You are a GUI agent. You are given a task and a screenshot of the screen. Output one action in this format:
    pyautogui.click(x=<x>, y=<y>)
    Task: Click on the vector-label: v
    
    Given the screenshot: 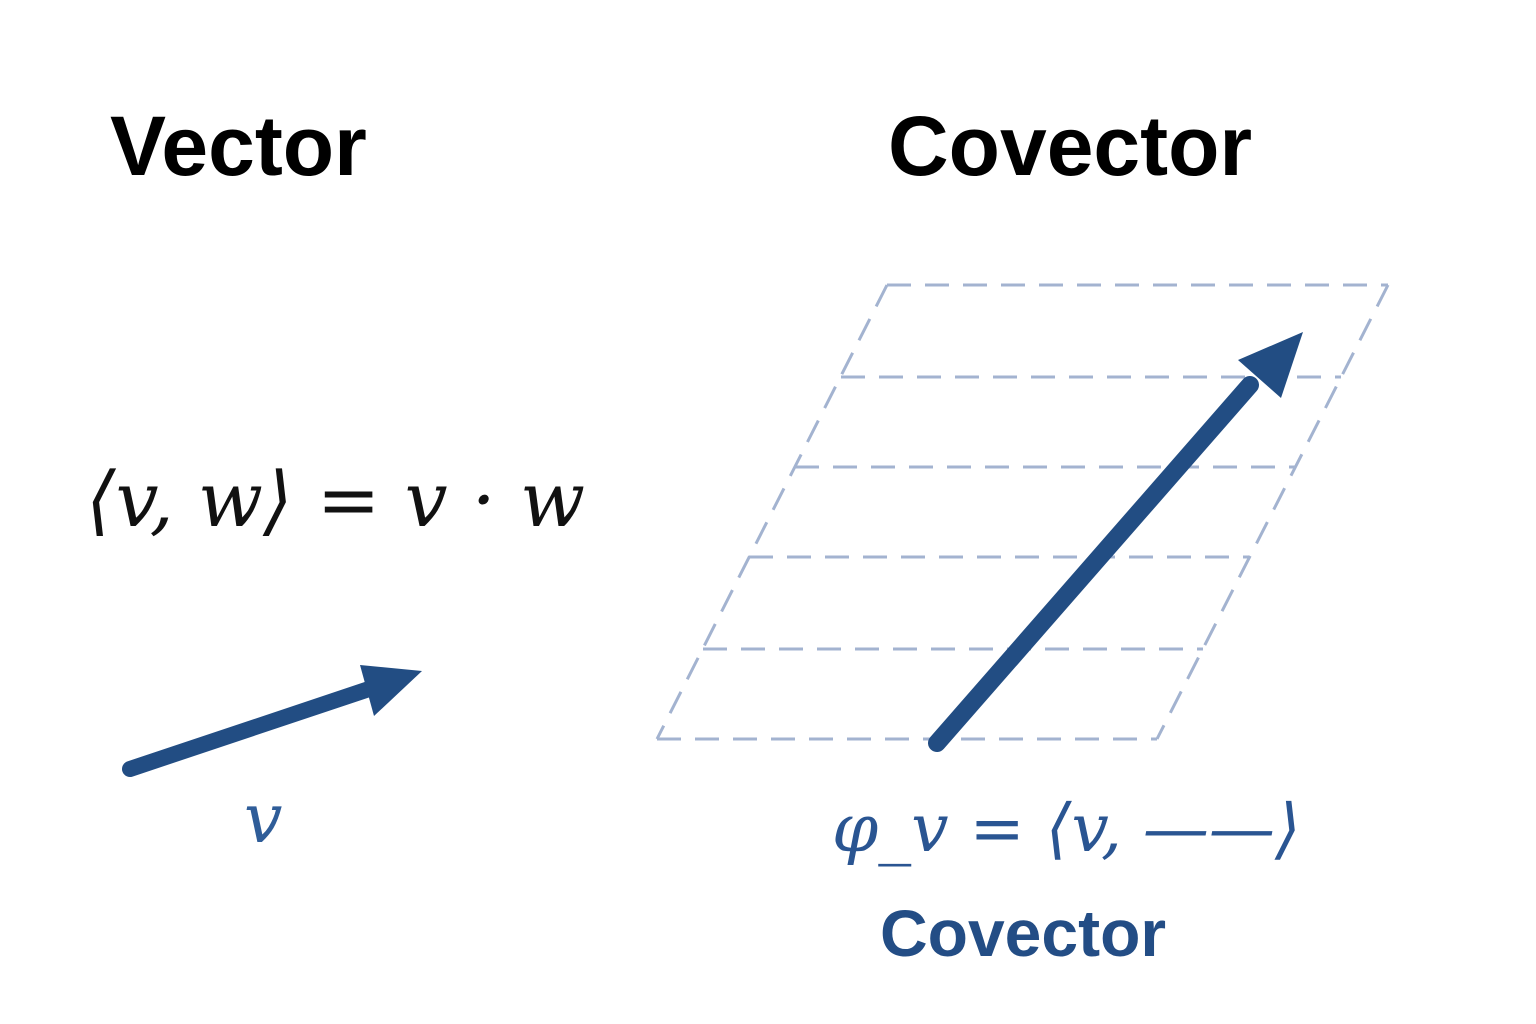 What is the action you would take?
    pyautogui.click(x=263, y=819)
    